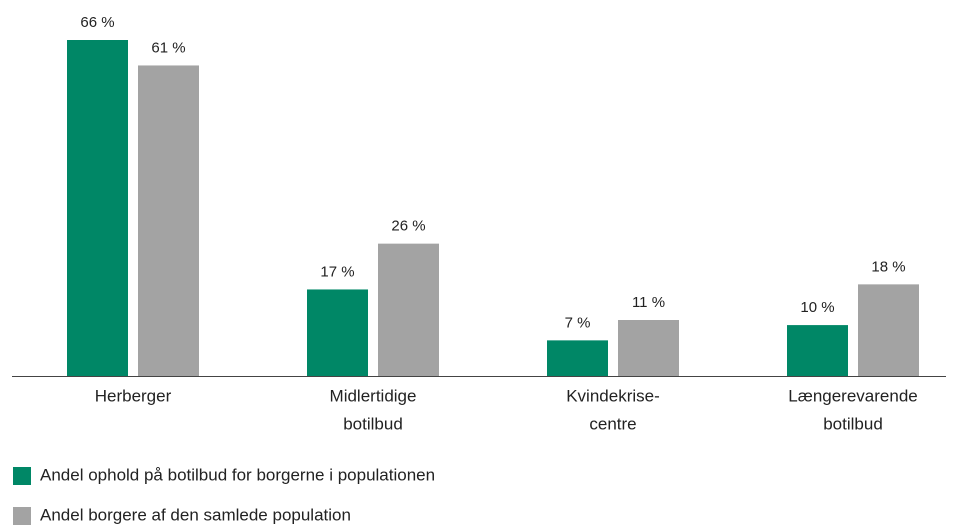 This screenshot has width=958, height=530. I want to click on x-tick-label: Længerevarende, so click(852, 395).